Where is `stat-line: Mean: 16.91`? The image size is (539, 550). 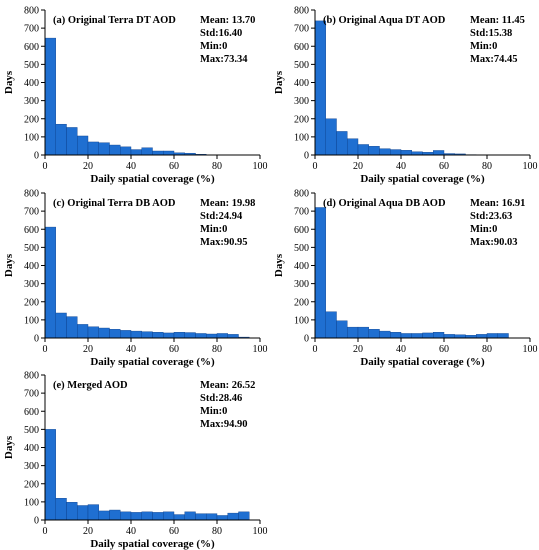 stat-line: Mean: 16.91 is located at coordinates (497, 203).